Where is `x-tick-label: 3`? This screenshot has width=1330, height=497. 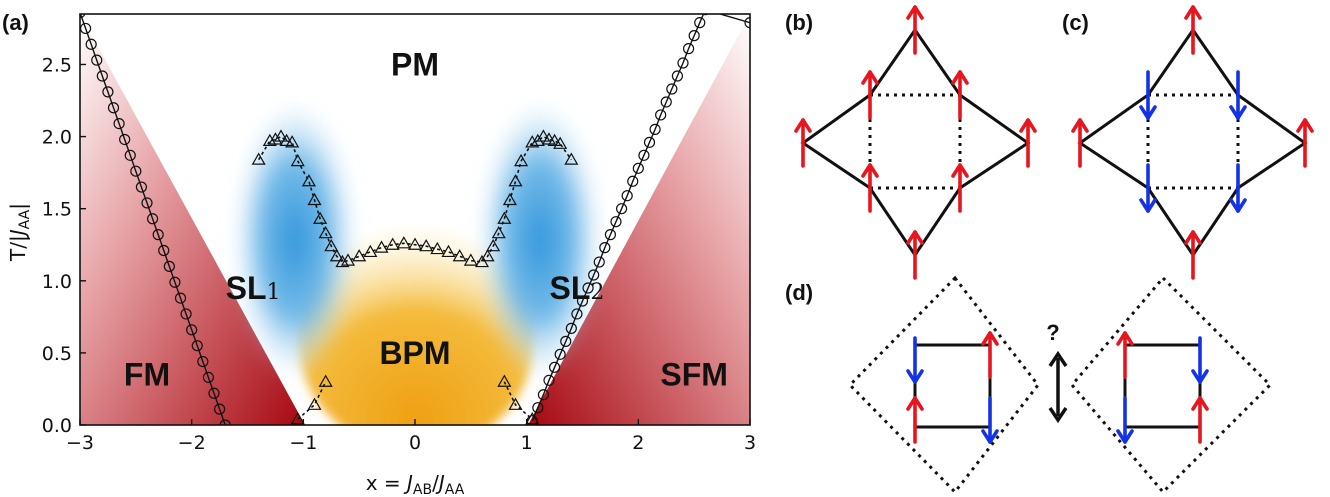 x-tick-label: 3 is located at coordinates (750, 443).